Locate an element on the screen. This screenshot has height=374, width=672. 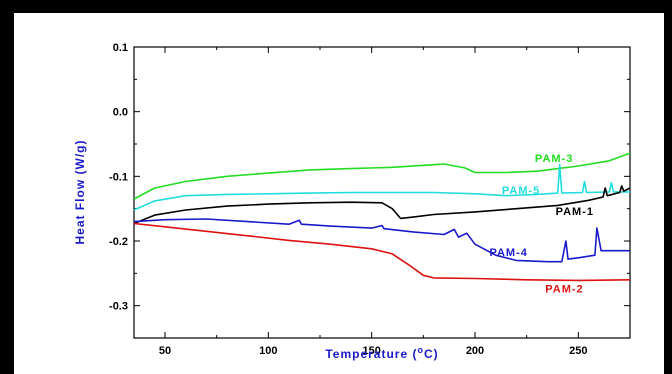
y-tick-label: 0.0 is located at coordinates (120, 113).